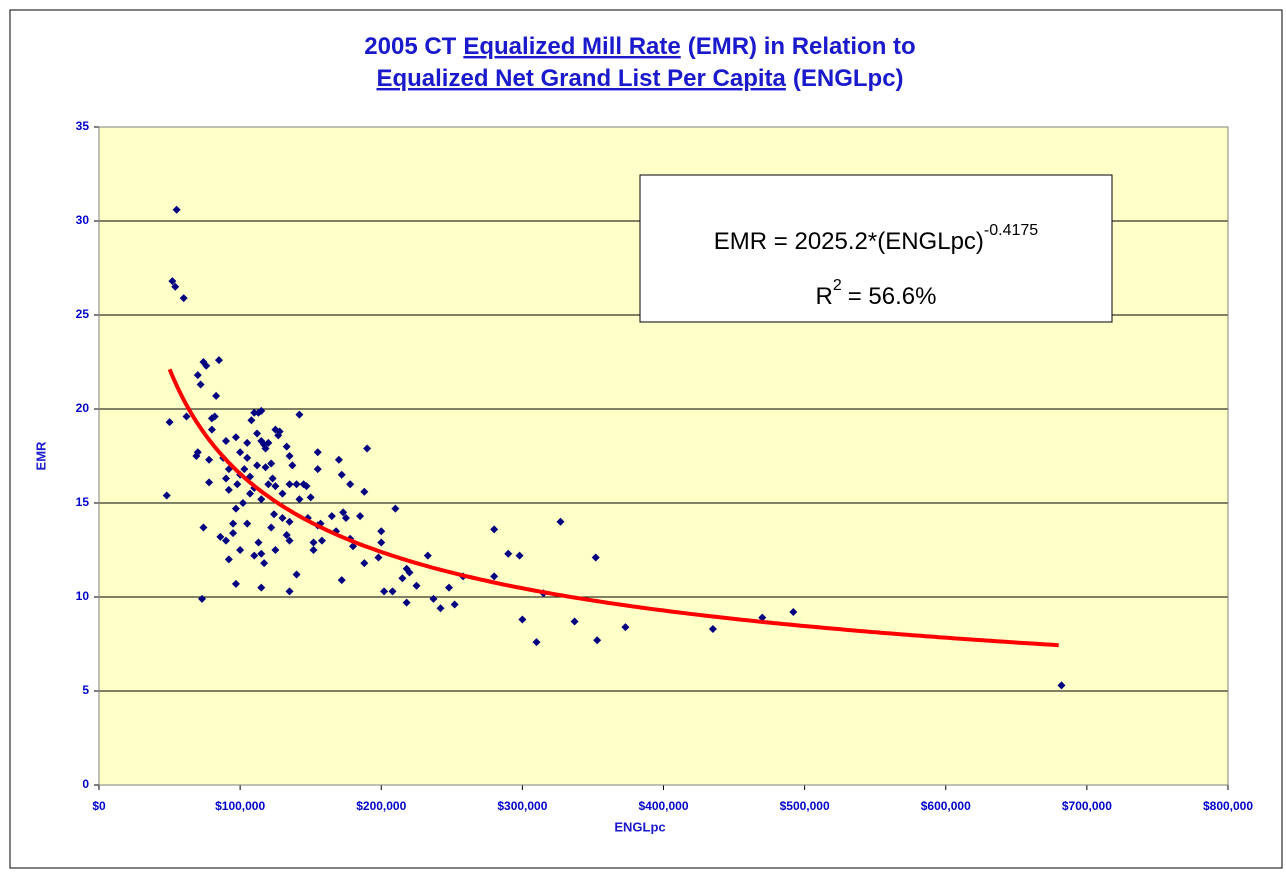 Image resolution: width=1286 pixels, height=876 pixels. I want to click on y-tick-label: 5, so click(85, 690).